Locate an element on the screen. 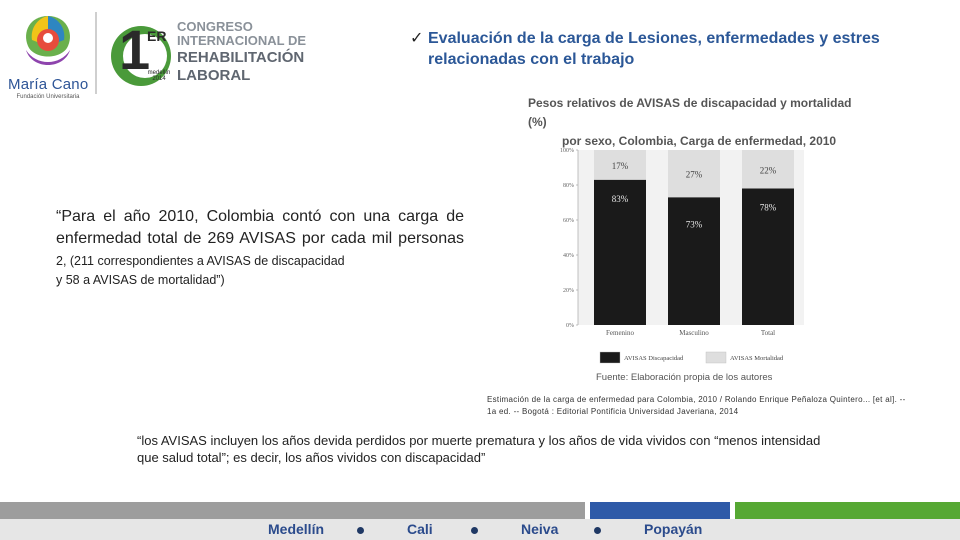  x-category-label: Masculino is located at coordinates (694, 333).